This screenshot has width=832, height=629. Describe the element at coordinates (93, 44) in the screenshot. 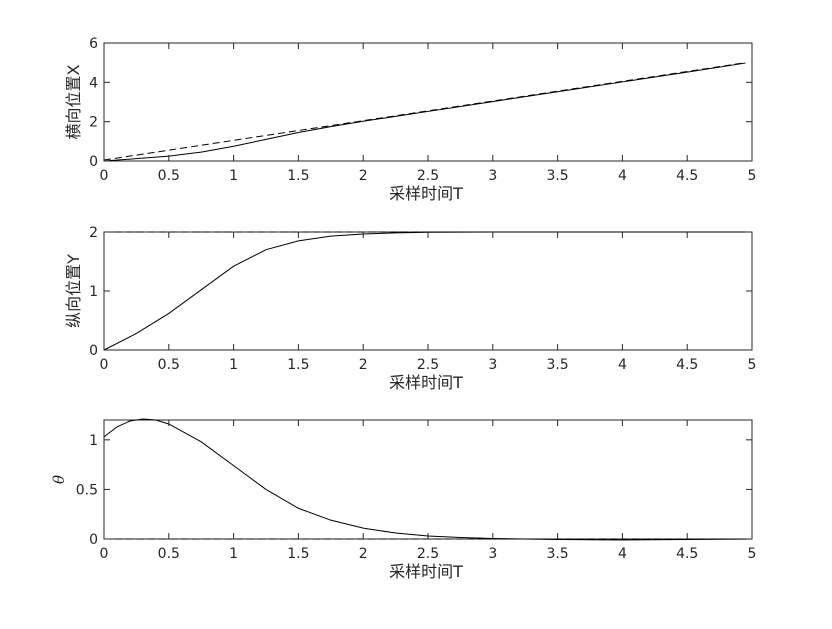

I see `y-tick-label: 6` at that location.